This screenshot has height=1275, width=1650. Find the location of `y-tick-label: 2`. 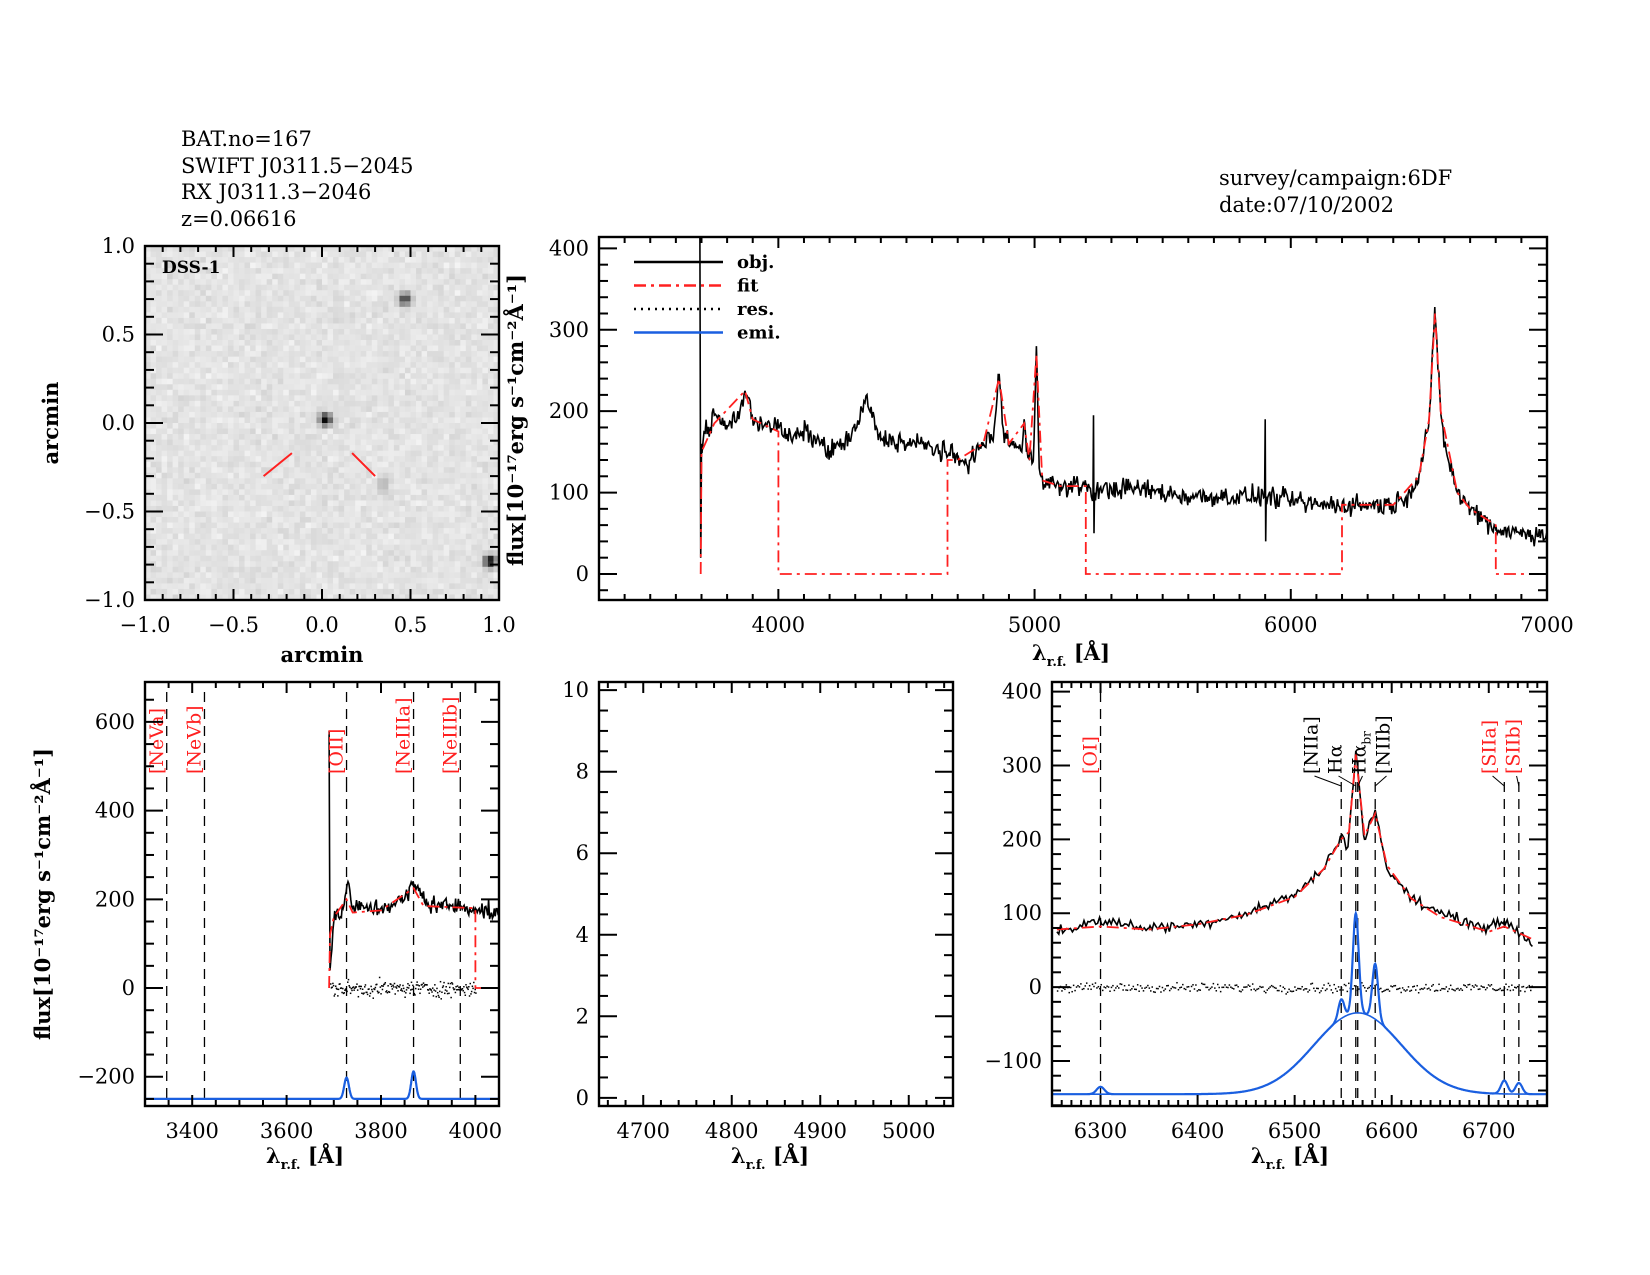

y-tick-label: 2 is located at coordinates (582, 1016).